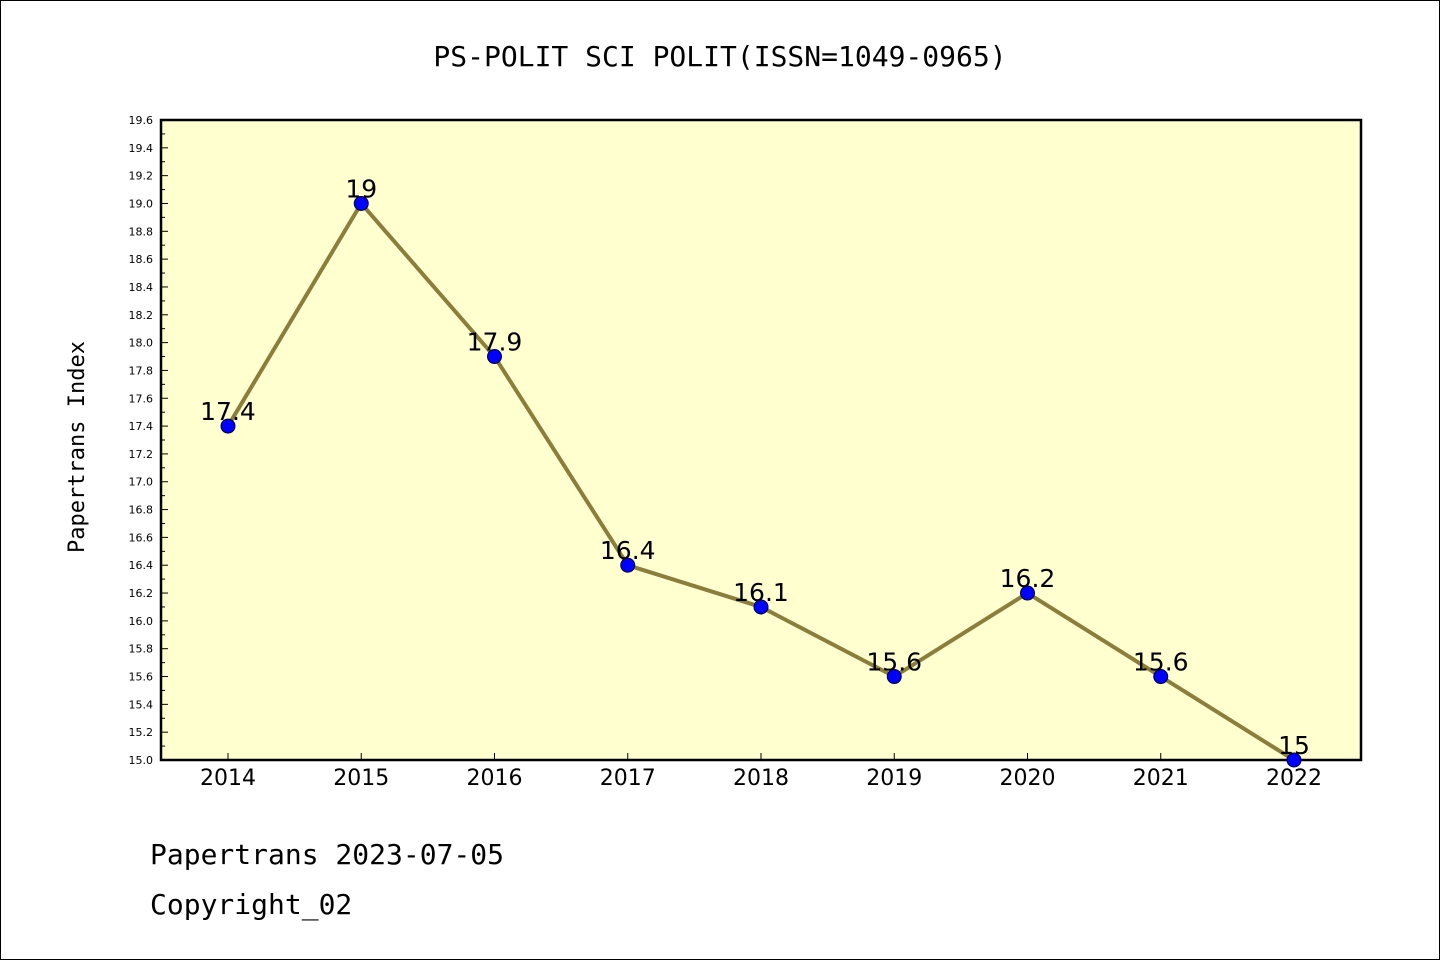 The image size is (1440, 960). I want to click on y-tick-label-2: 15.4, so click(141, 704).